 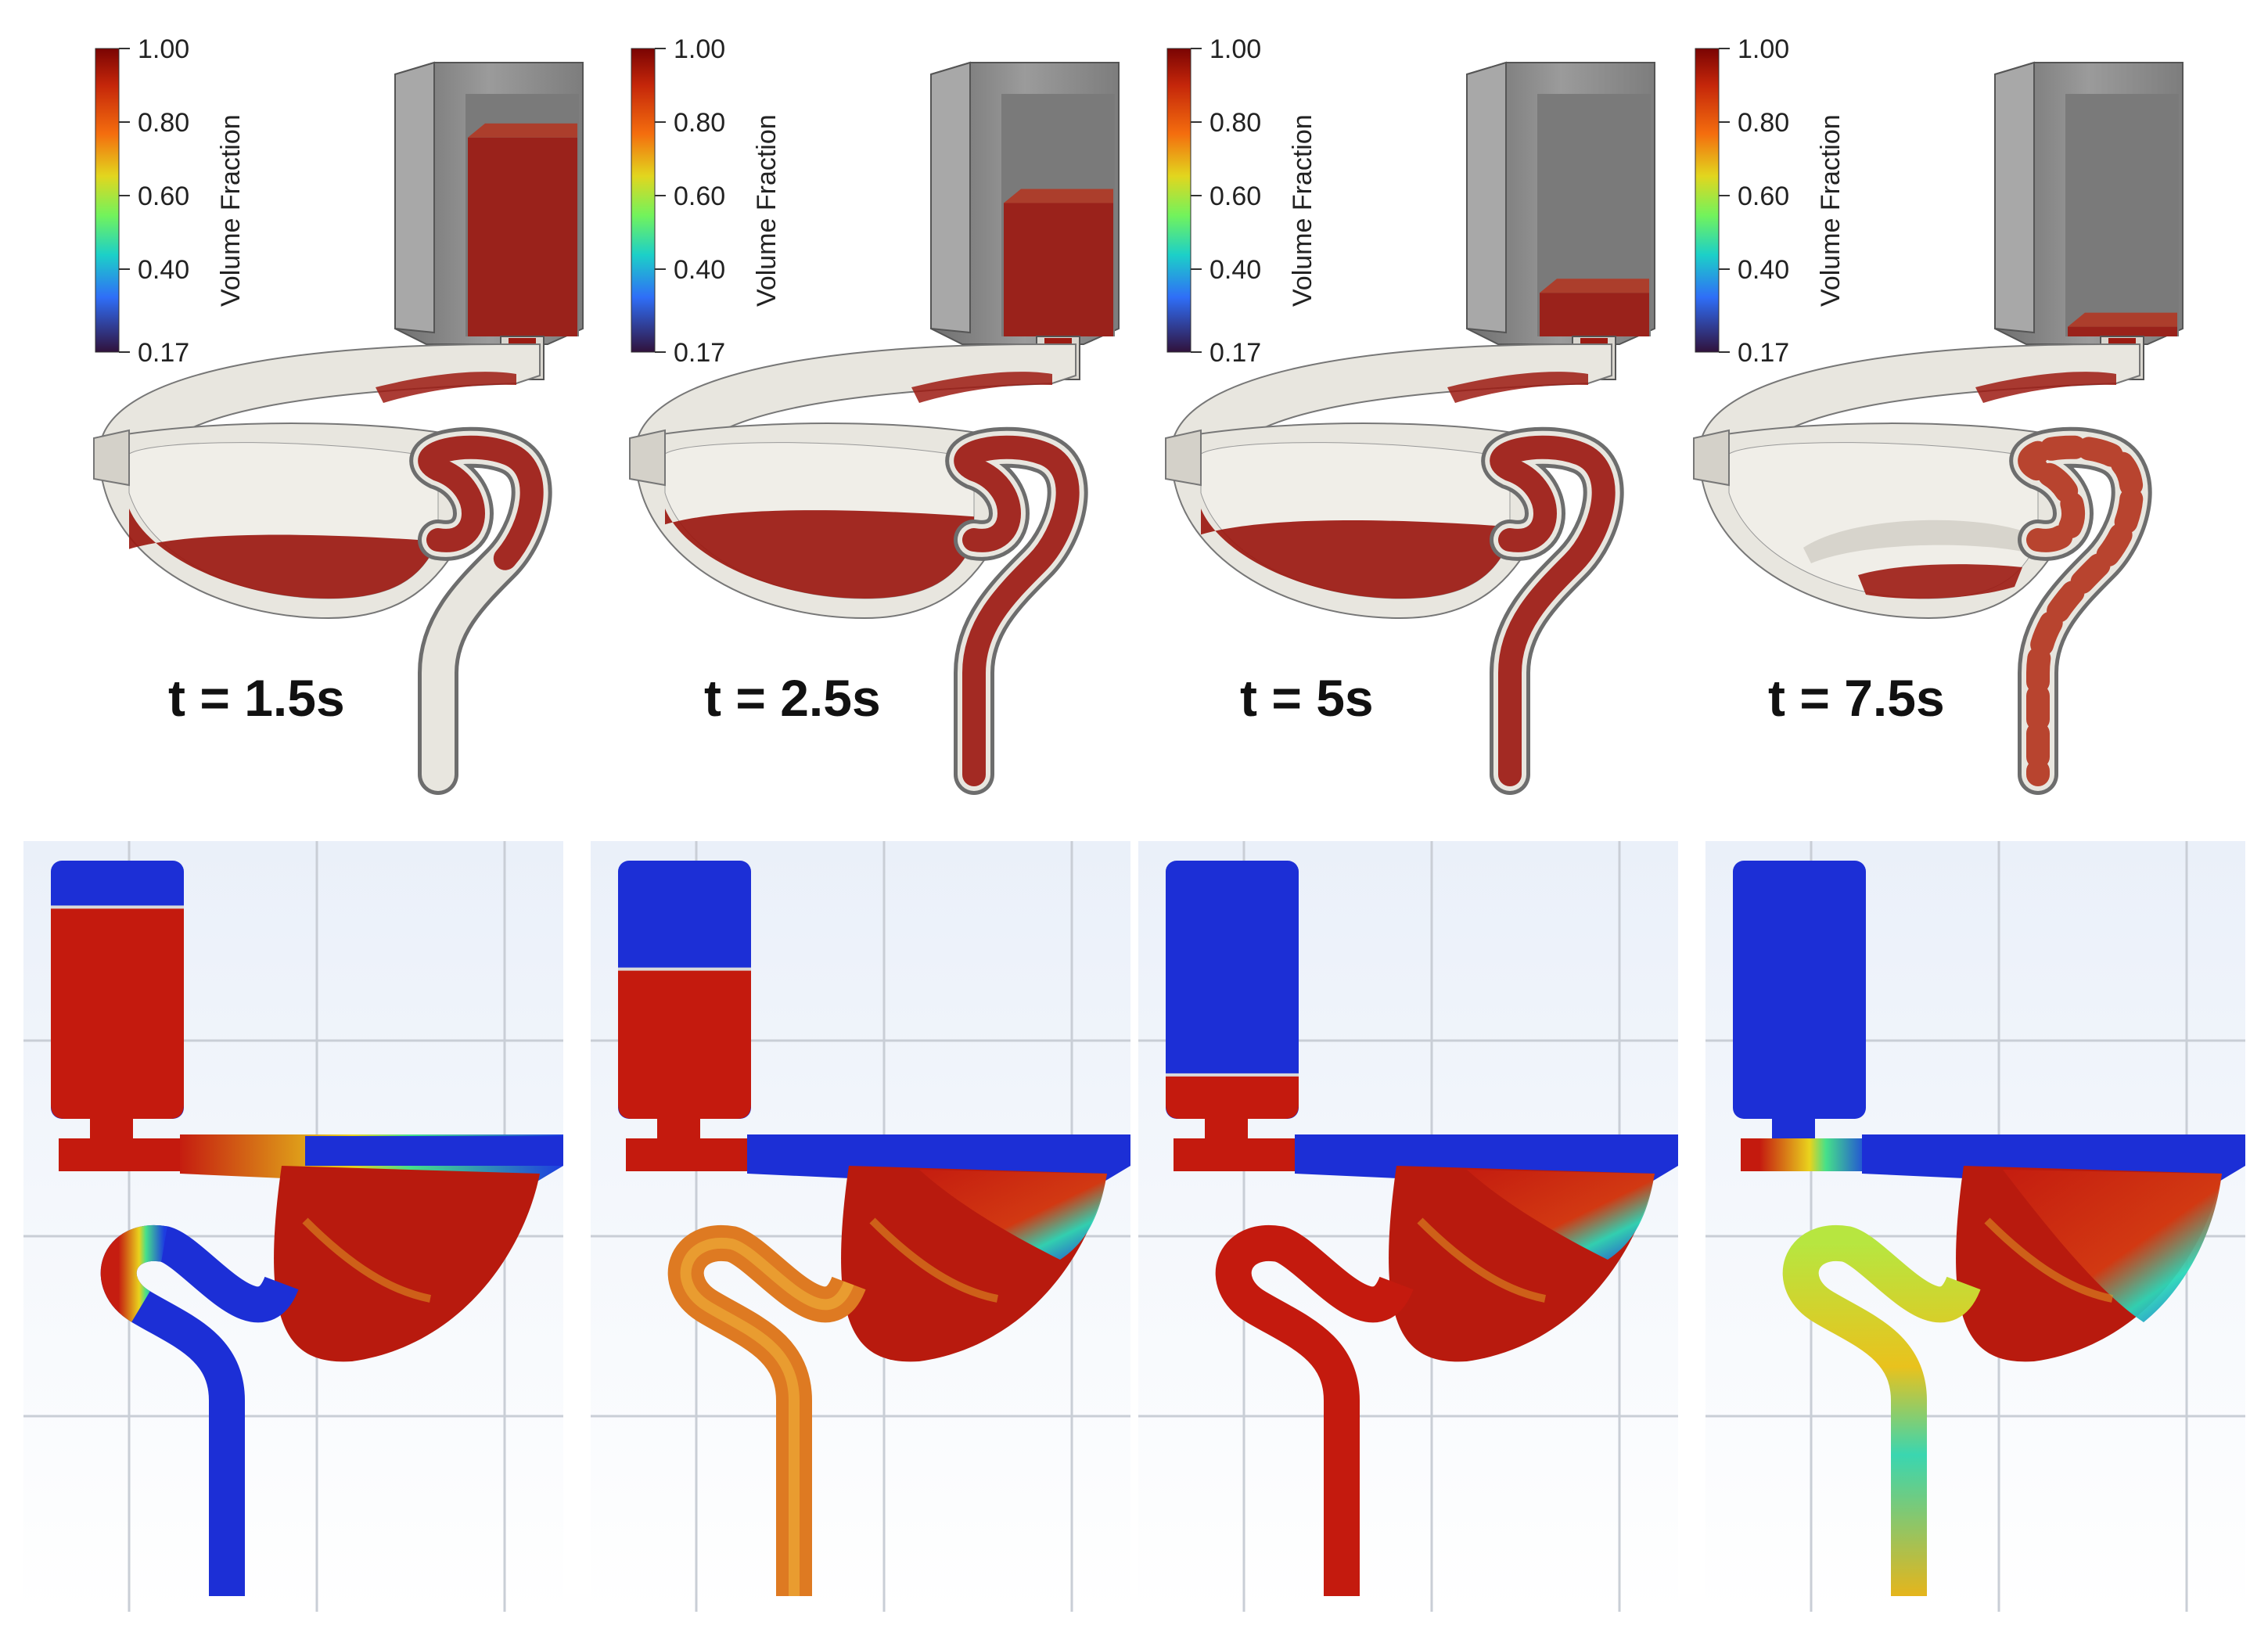 What do you see at coordinates (434, 1151) in the screenshot?
I see `slice-rim-air` at bounding box center [434, 1151].